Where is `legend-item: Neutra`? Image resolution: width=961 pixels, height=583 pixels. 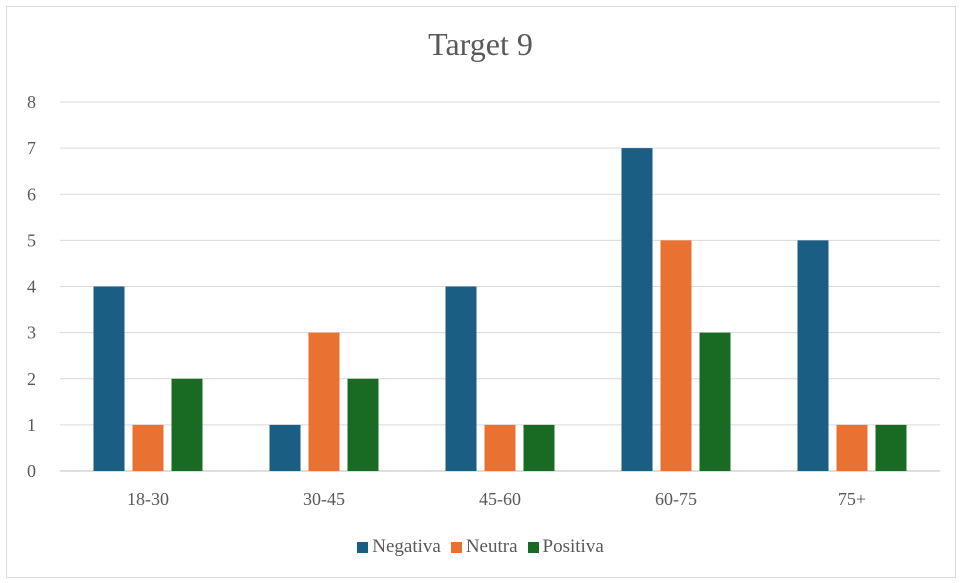 legend-item: Neutra is located at coordinates (484, 547).